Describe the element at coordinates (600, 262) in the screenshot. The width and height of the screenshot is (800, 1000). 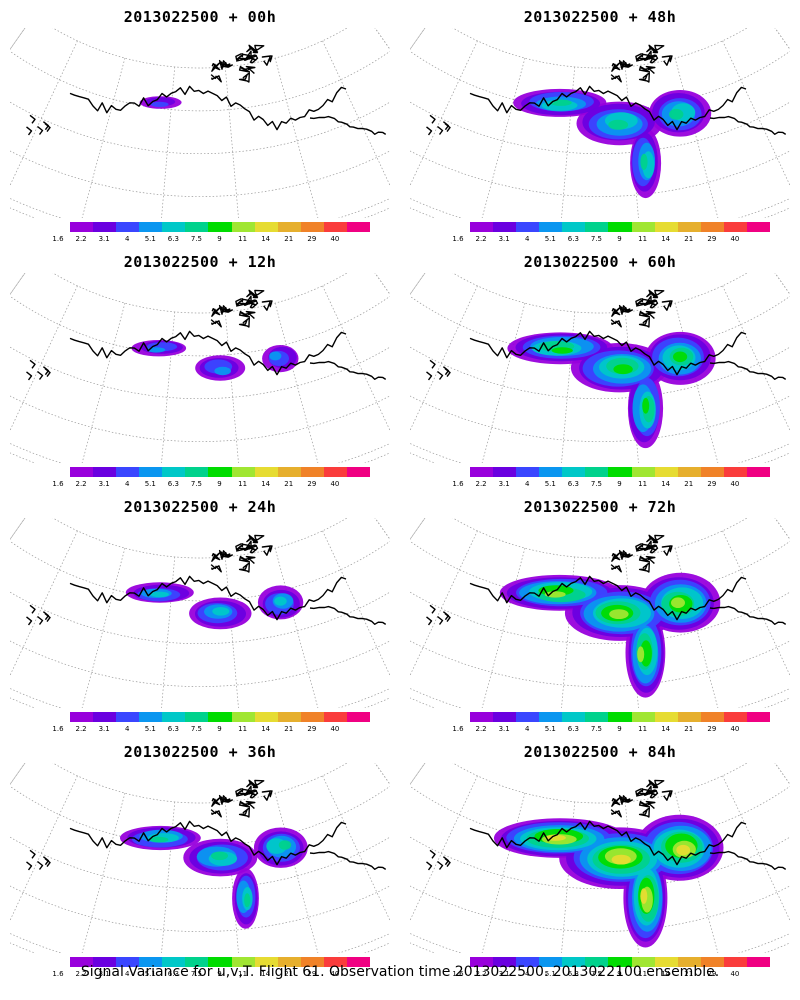
I see `panel-title: 2013022500 + 60h` at that location.